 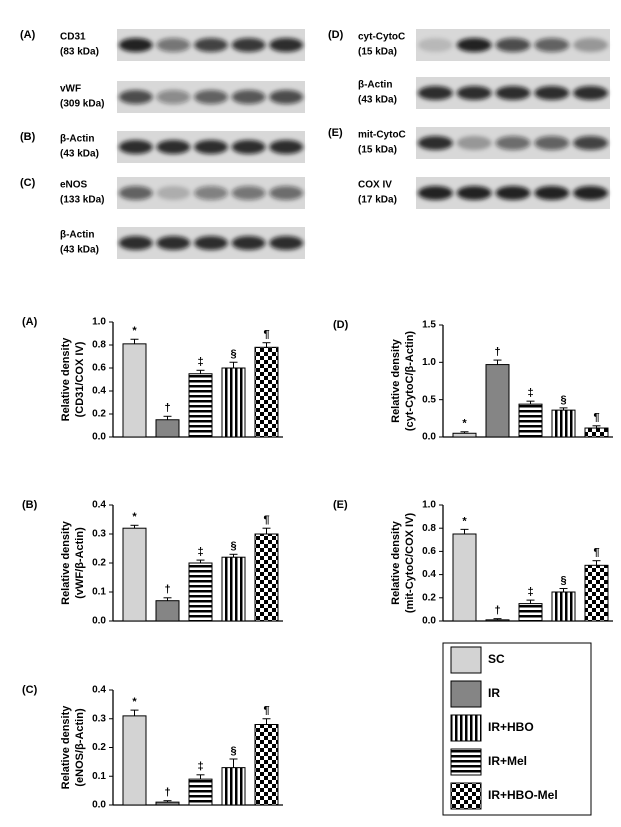 I want to click on y-tick-label: 0.6, so click(x=429, y=551).